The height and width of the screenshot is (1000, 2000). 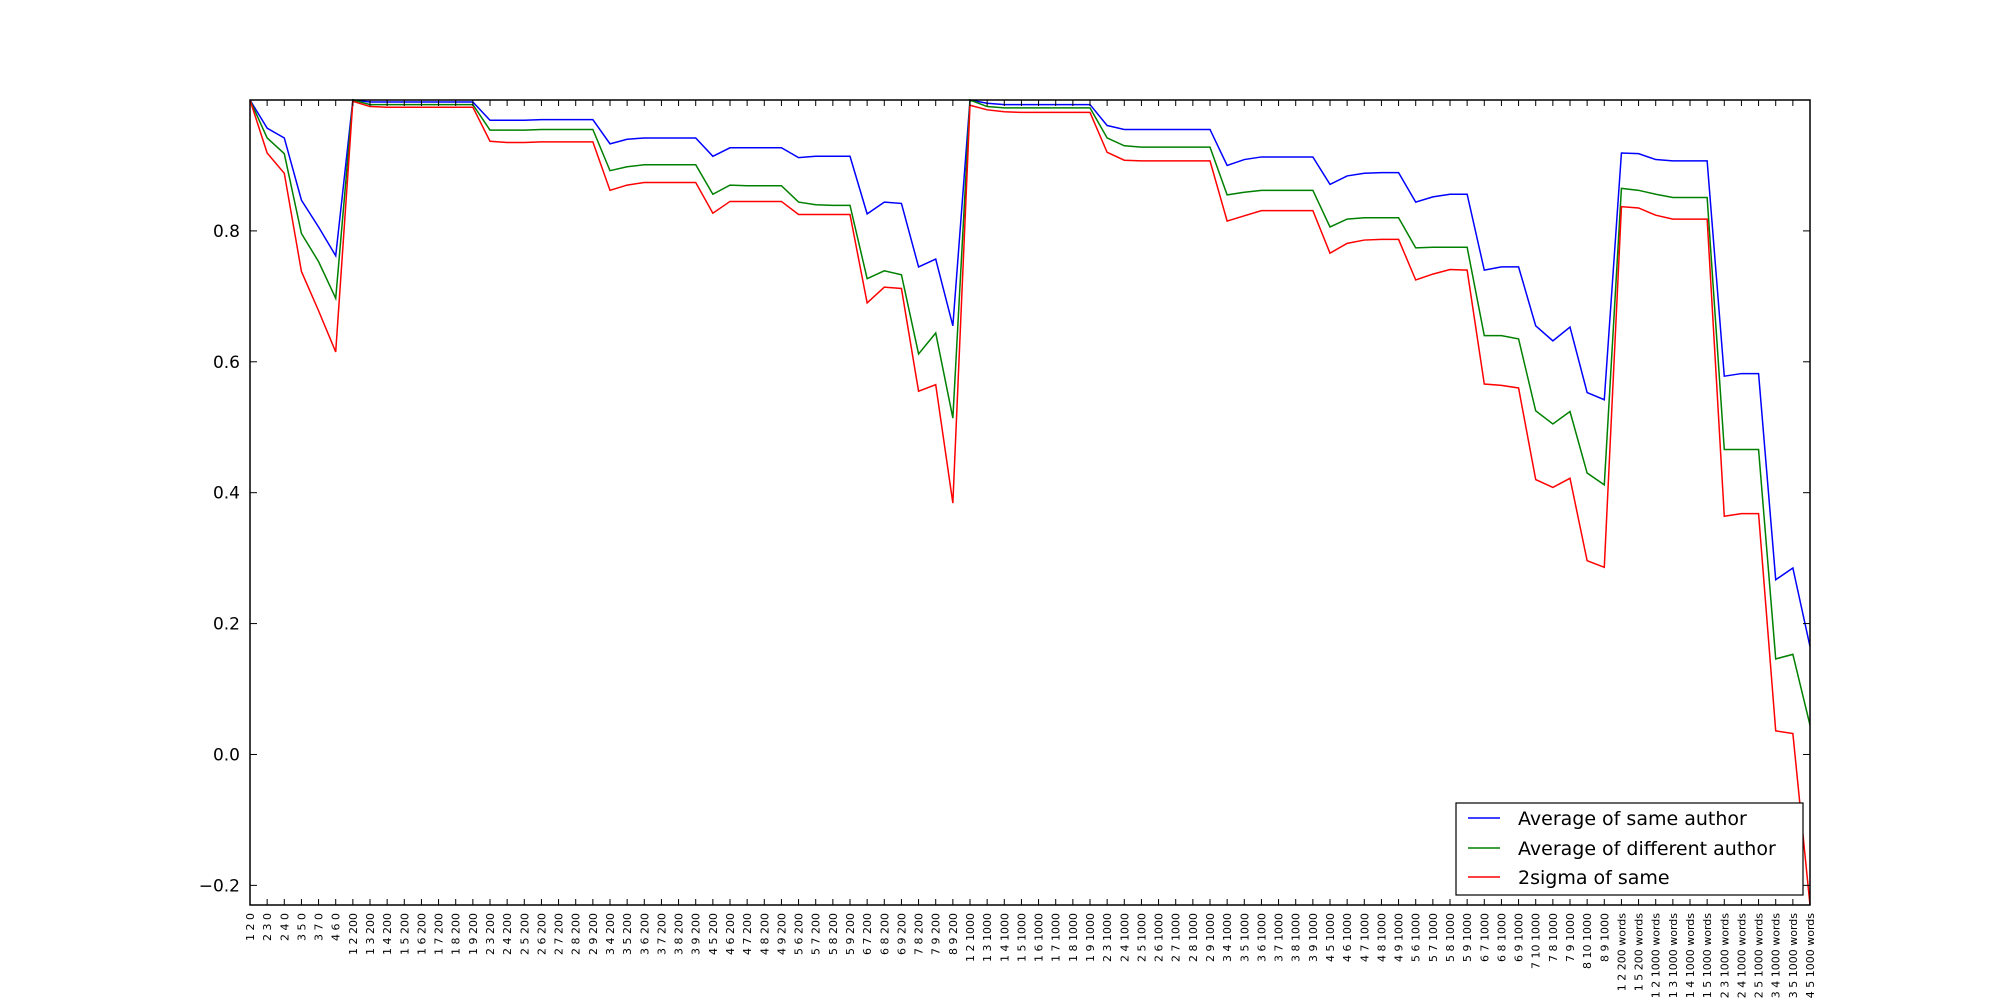 What do you see at coordinates (1313, 937) in the screenshot?
I see `x-tick-label: 3 9 1000` at bounding box center [1313, 937].